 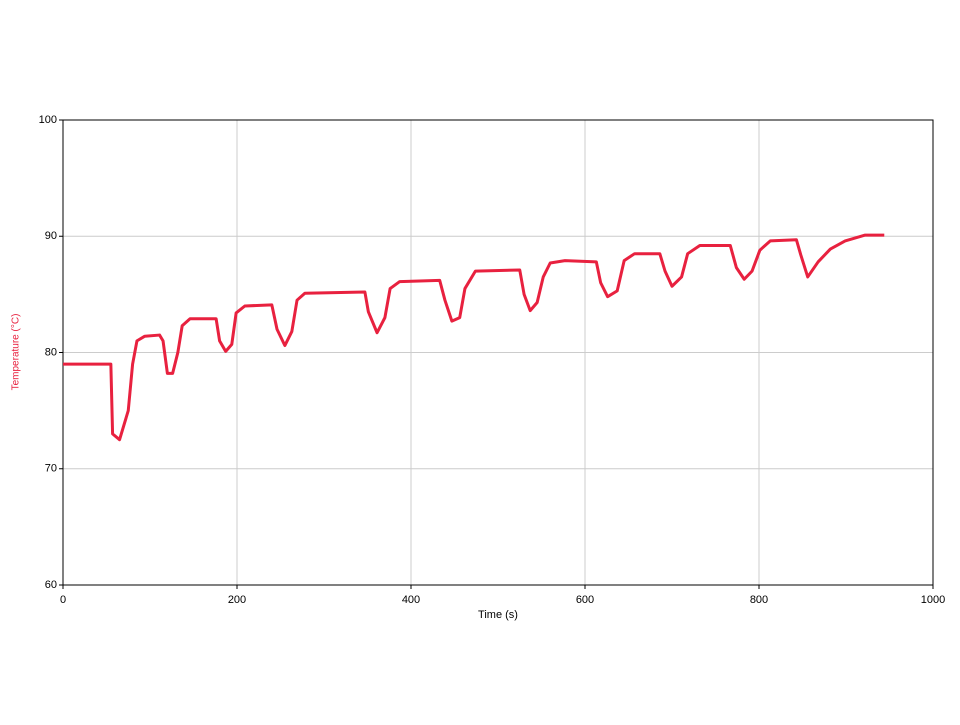 I want to click on x-tick-label: 1000, so click(x=933, y=600).